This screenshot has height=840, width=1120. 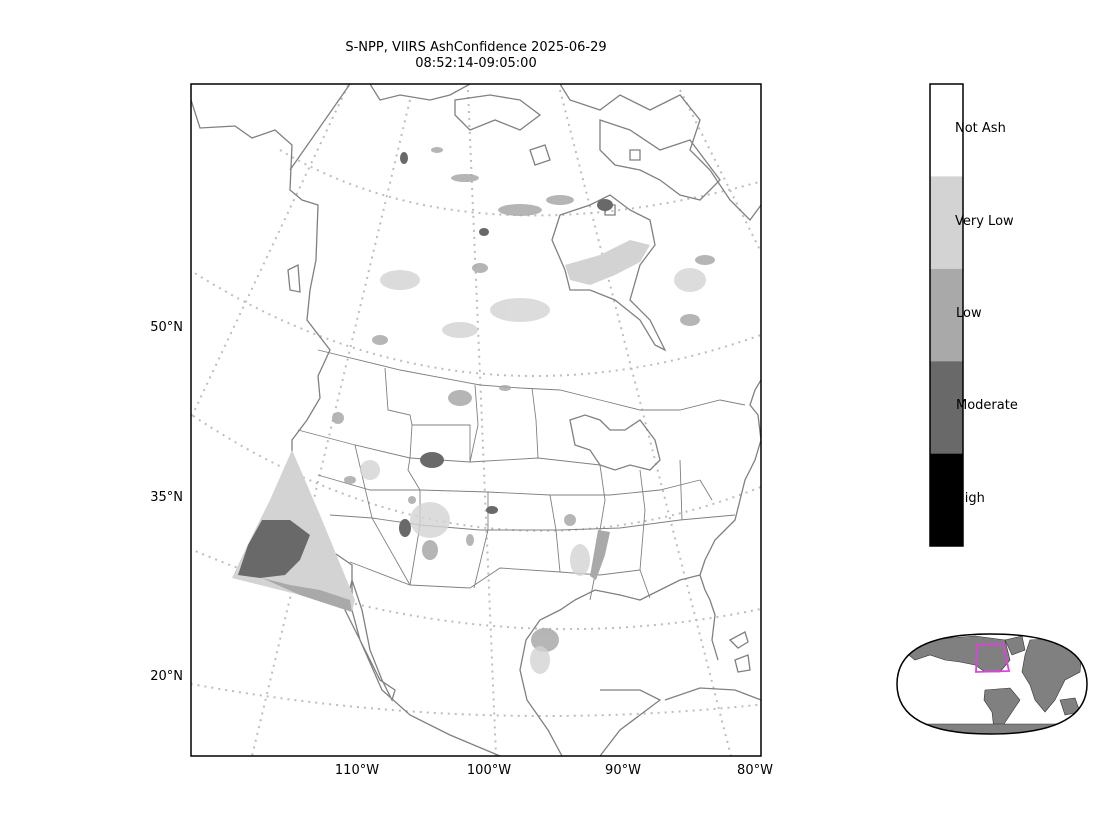 I want to click on hudson-bay, so click(x=609, y=273).